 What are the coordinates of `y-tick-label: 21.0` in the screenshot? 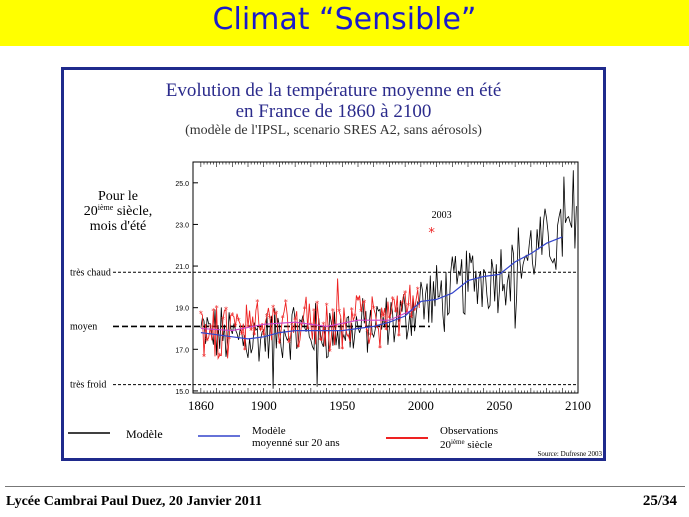 It's located at (182, 267).